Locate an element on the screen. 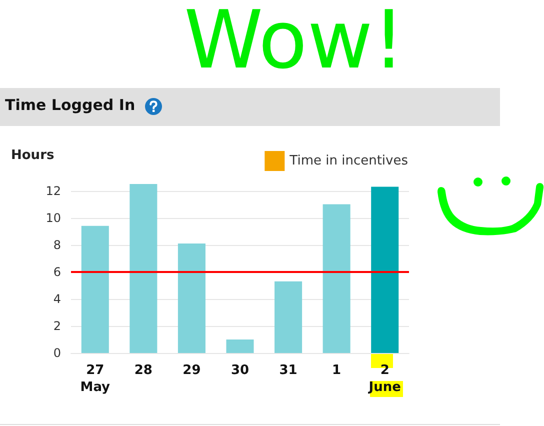  y-axis-title: Hours is located at coordinates (32, 155).